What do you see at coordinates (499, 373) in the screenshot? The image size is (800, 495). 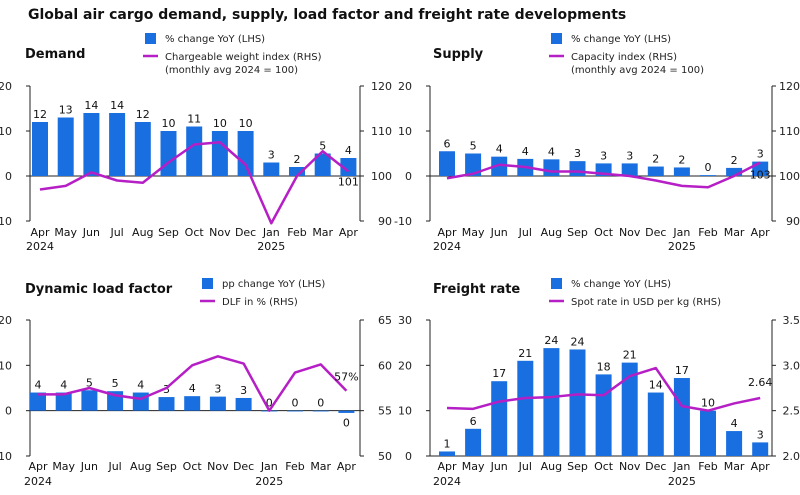 I see `bar-value-label: 17` at bounding box center [499, 373].